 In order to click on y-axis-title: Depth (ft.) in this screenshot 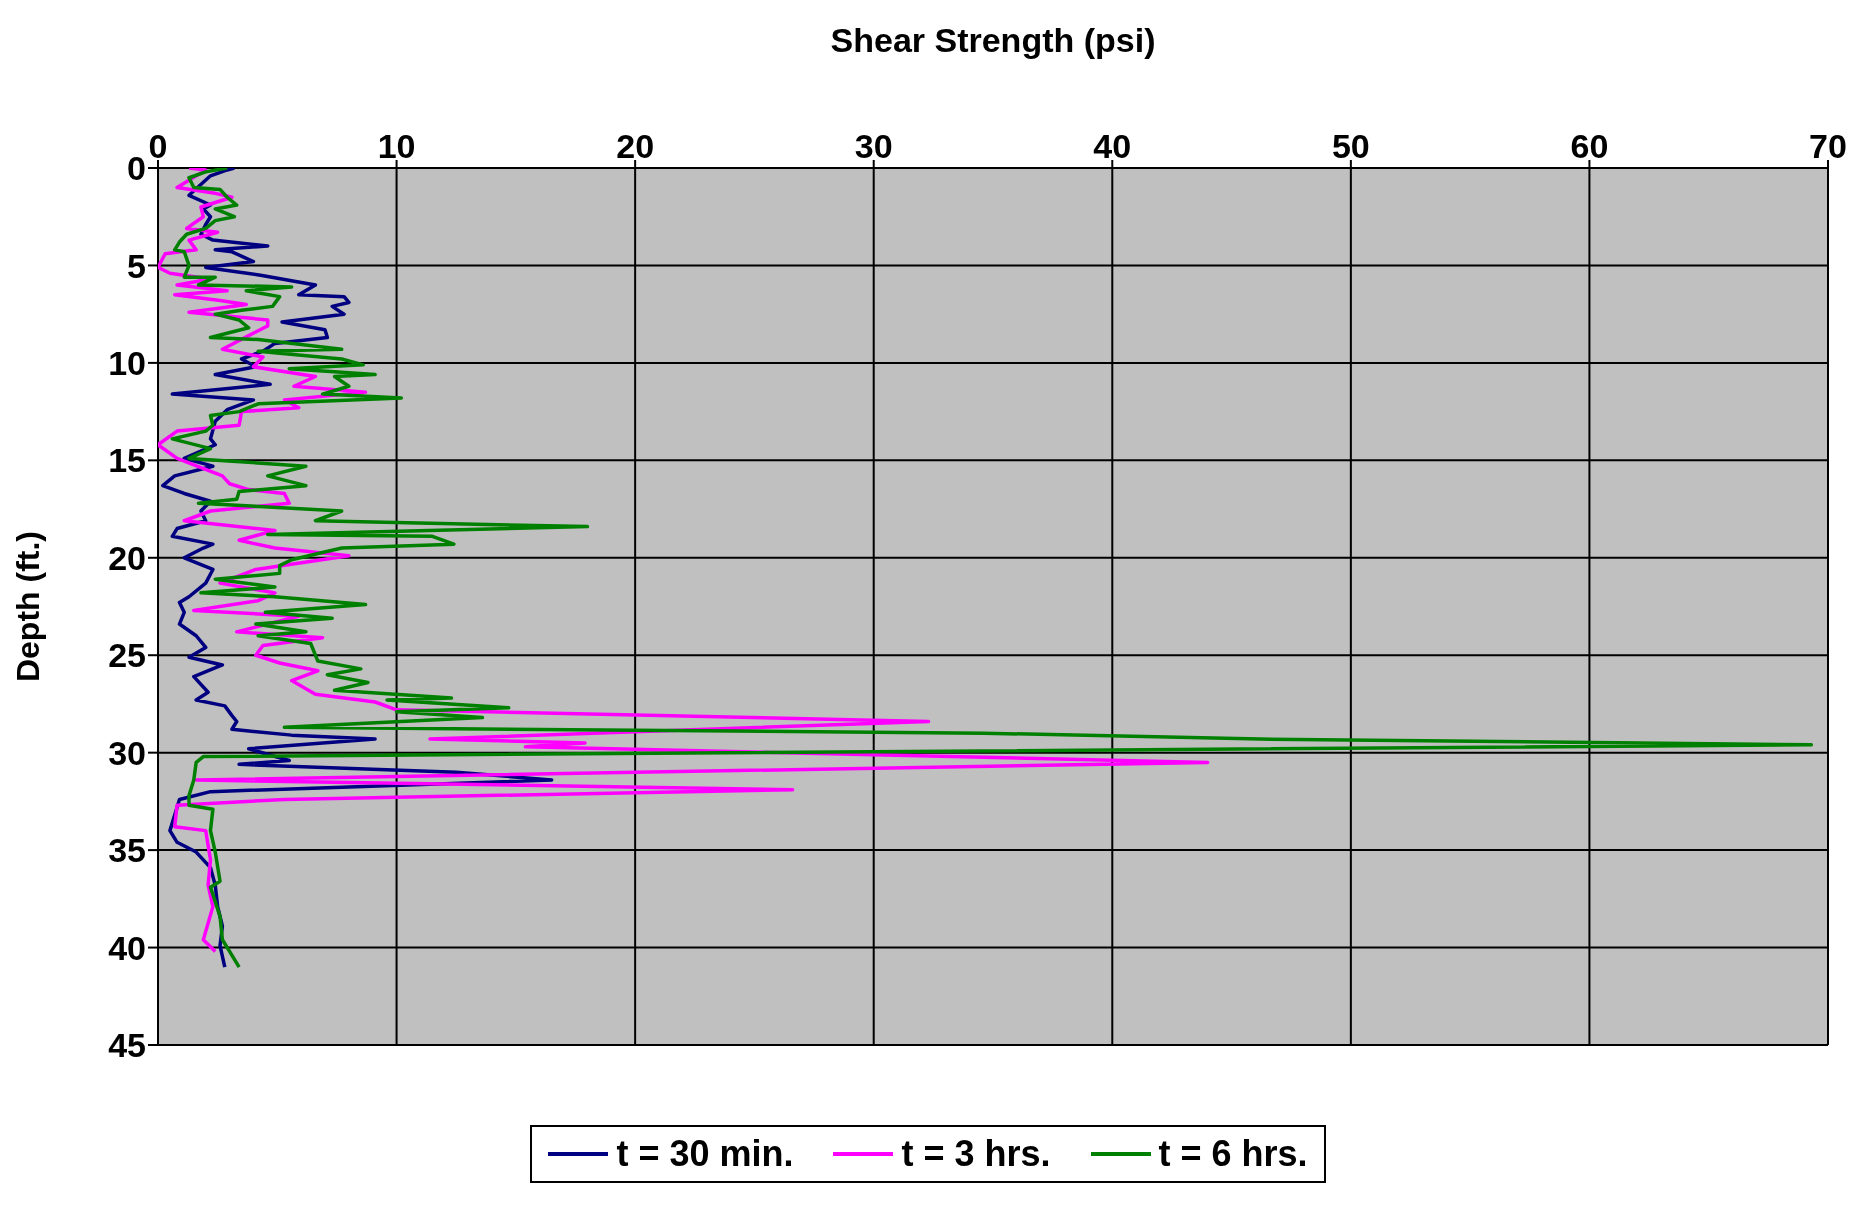, I will do `click(28, 606)`.